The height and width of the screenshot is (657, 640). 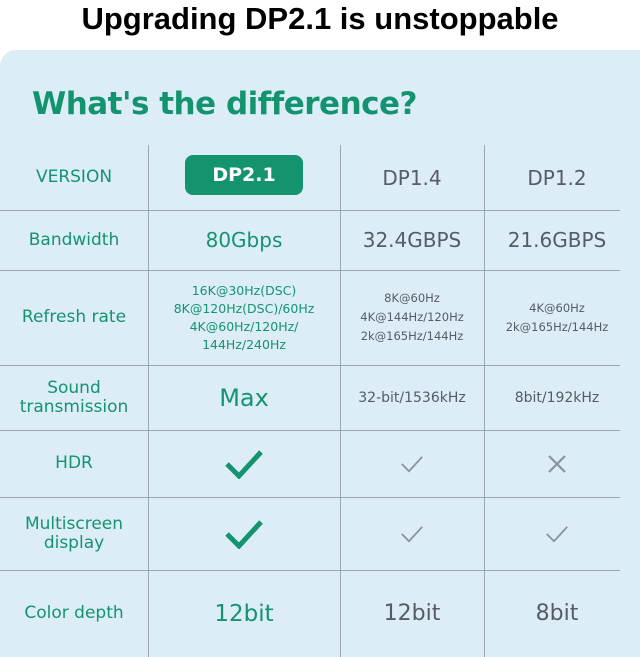 What do you see at coordinates (412, 240) in the screenshot?
I see `table-cell: 32.4GBPS` at bounding box center [412, 240].